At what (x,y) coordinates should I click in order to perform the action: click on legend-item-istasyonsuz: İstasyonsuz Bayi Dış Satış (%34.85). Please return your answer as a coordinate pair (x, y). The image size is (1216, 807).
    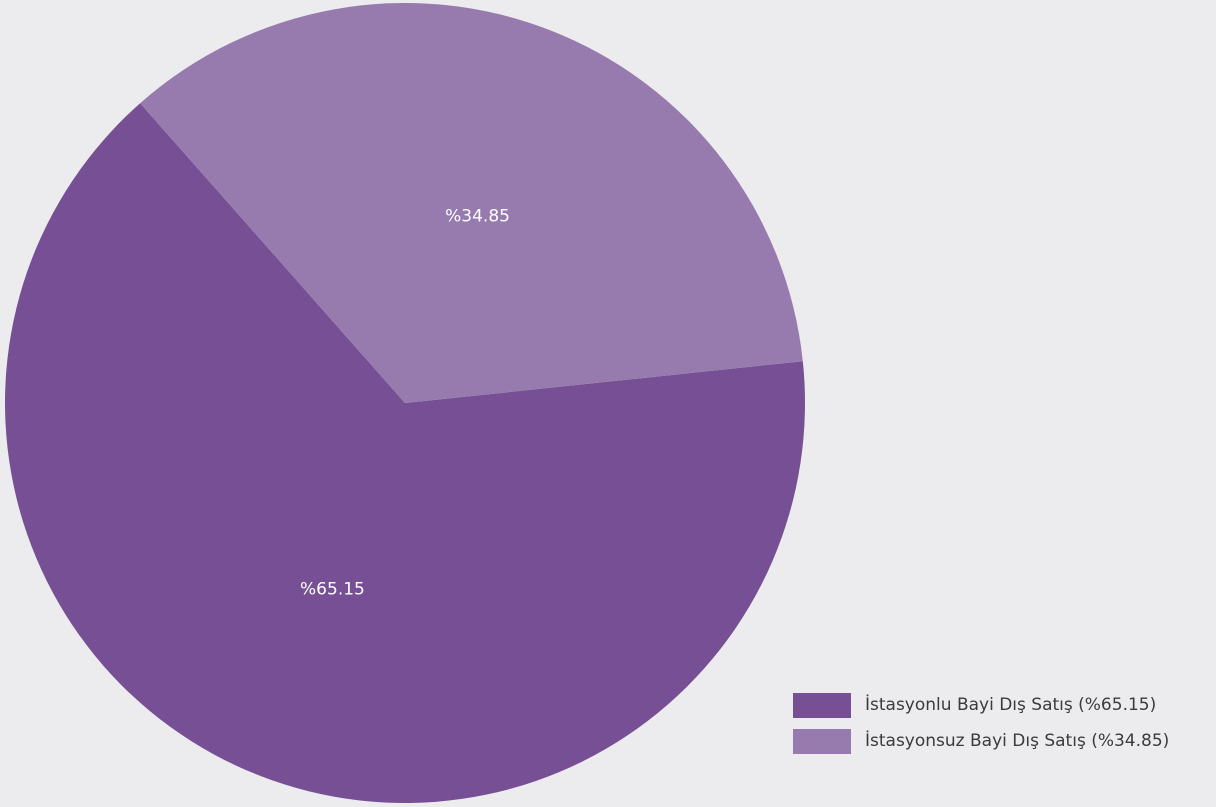
    Looking at the image, I should click on (981, 741).